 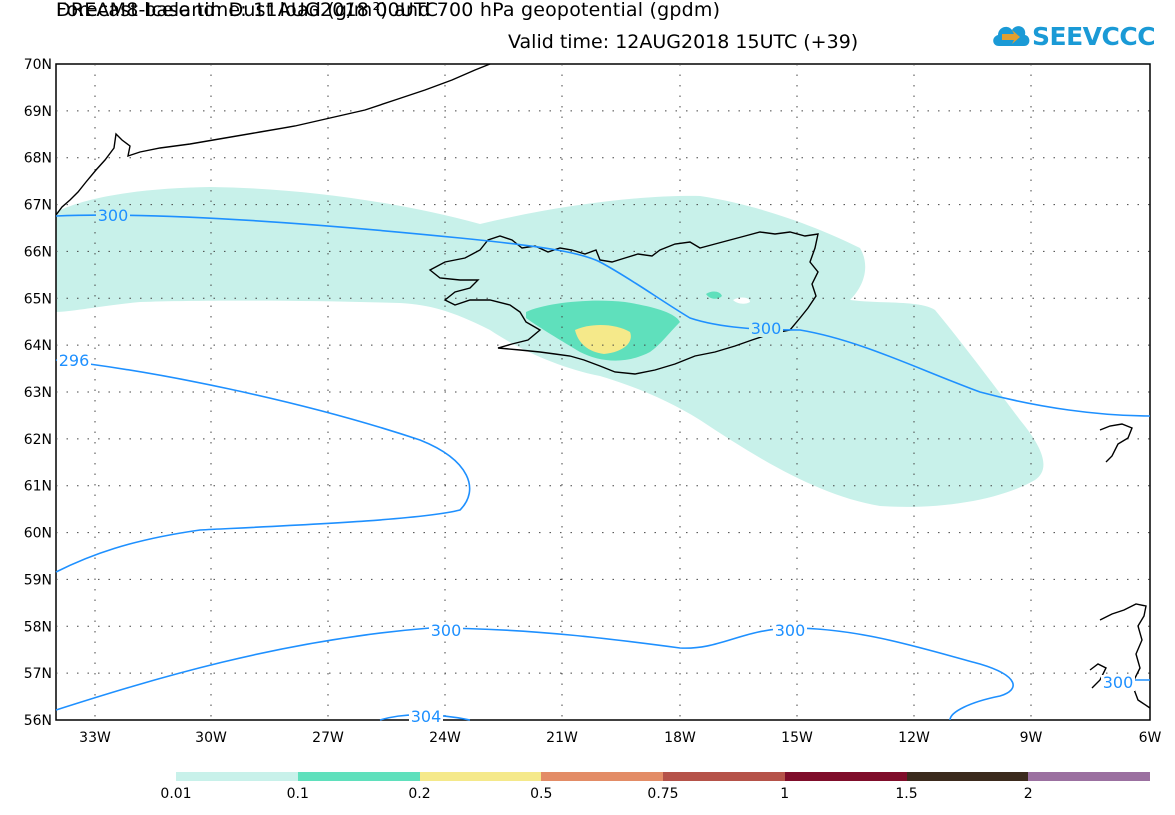 I want to click on title-line-2: Forecast base time: 11AUG2018 00UTC, so click(x=247, y=10).